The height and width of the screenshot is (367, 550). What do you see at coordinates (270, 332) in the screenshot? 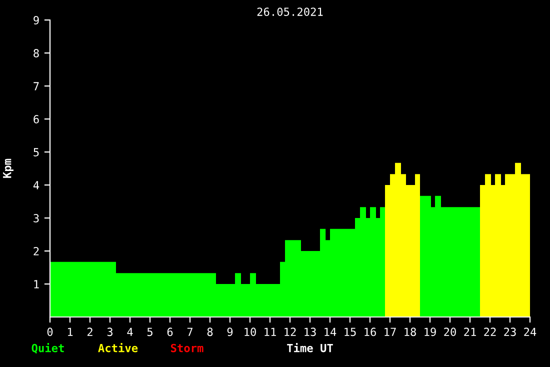
I see `x-tick-label: 11` at bounding box center [270, 332].